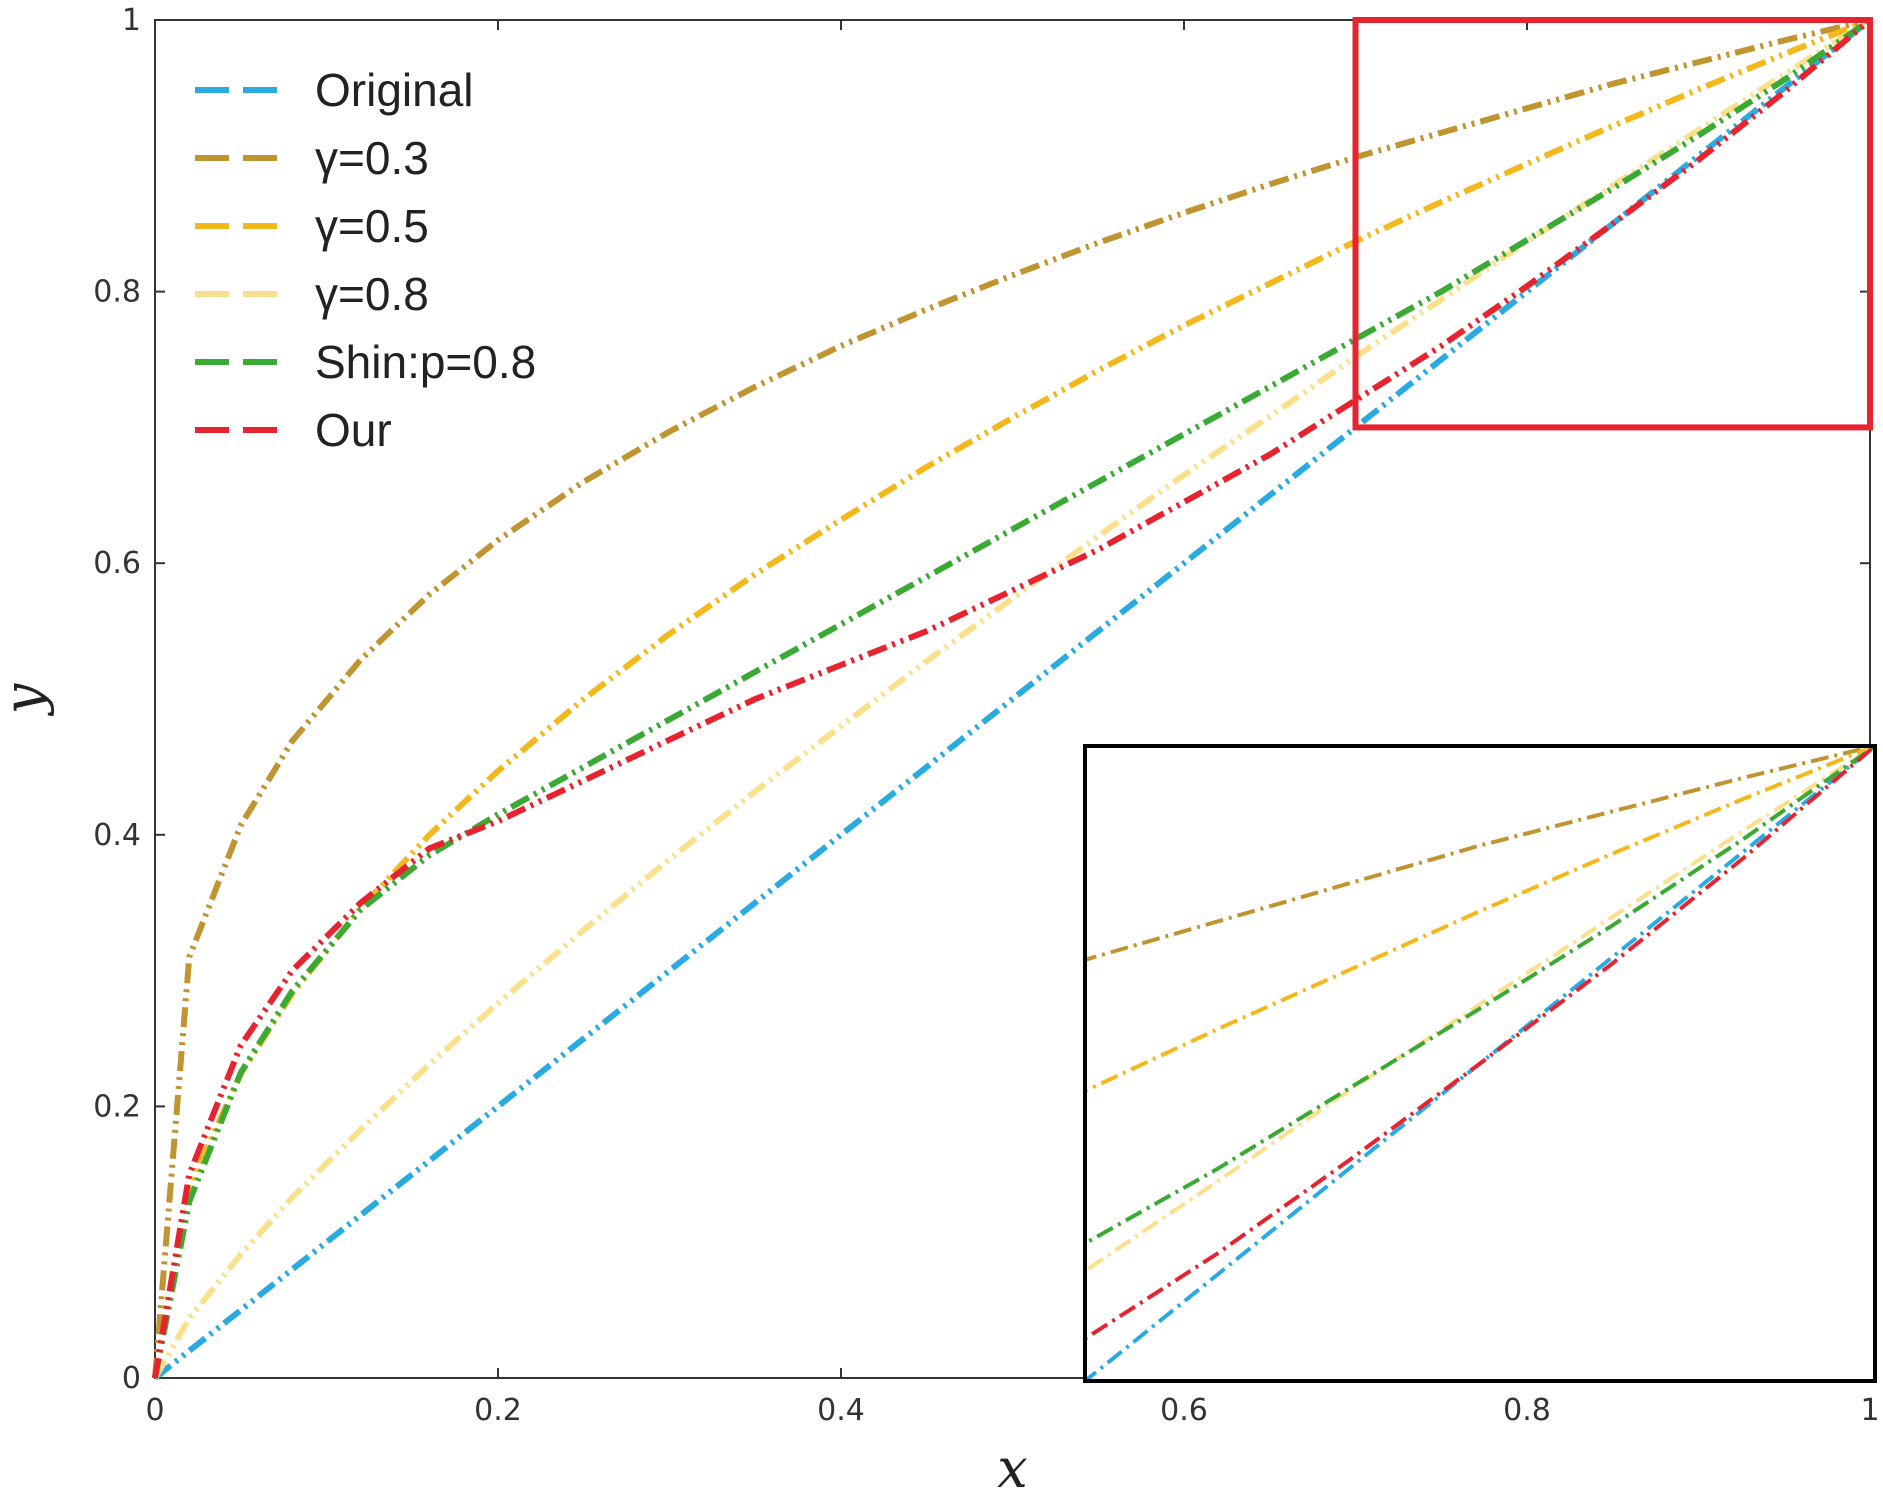 The image size is (1883, 1495). What do you see at coordinates (1869, 1410) in the screenshot?
I see `x-tick-label: 1` at bounding box center [1869, 1410].